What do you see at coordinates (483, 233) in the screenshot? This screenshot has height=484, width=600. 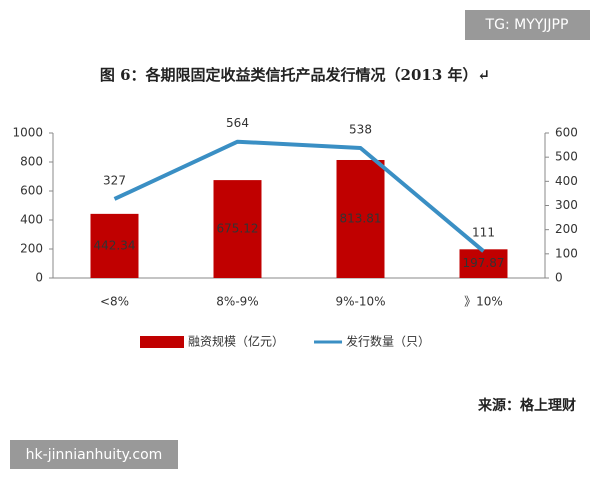 I see `line-value-label: 111` at bounding box center [483, 233].